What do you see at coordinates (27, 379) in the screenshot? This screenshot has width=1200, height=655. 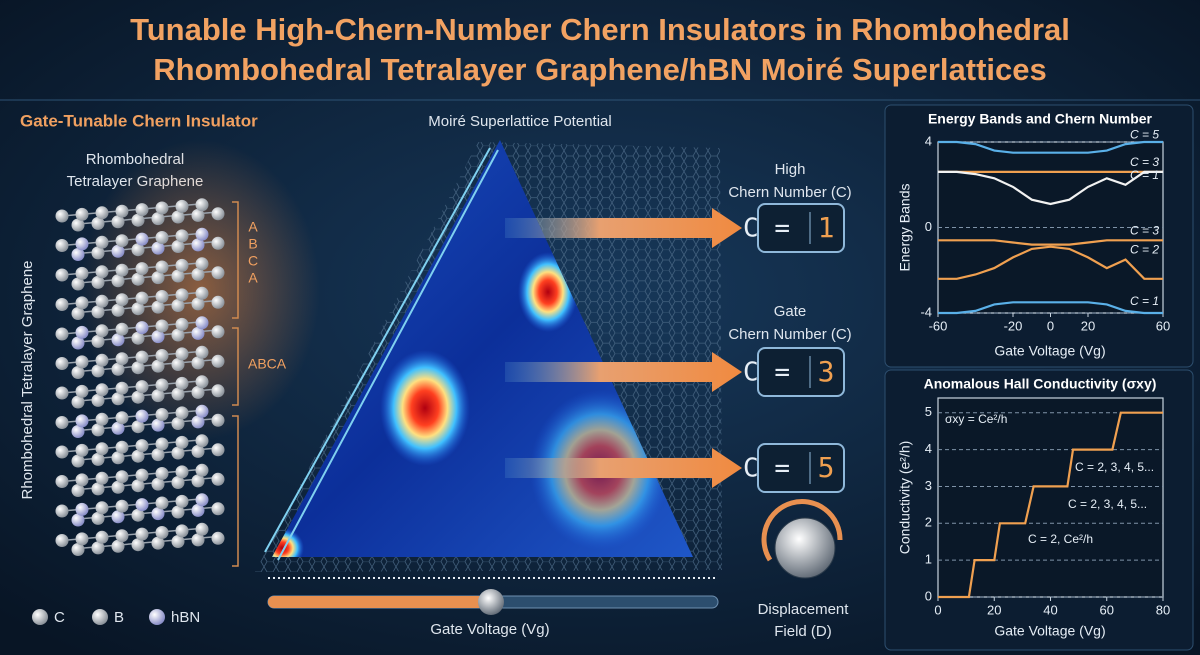 I see `vertical-label: Rhombohedral Tetralayer Graphene` at bounding box center [27, 379].